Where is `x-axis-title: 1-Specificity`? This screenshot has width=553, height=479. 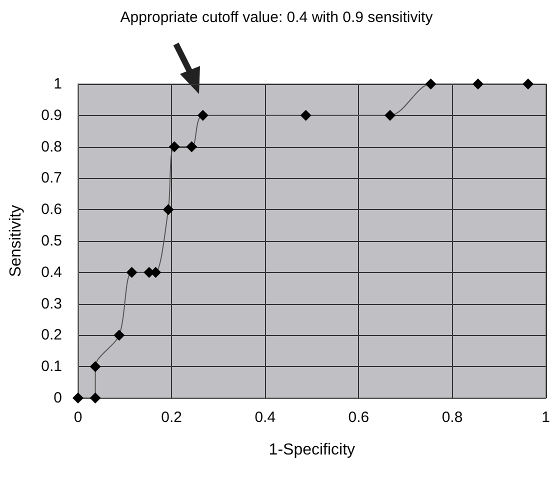
x-axis-title: 1-Specificity is located at coordinates (312, 450).